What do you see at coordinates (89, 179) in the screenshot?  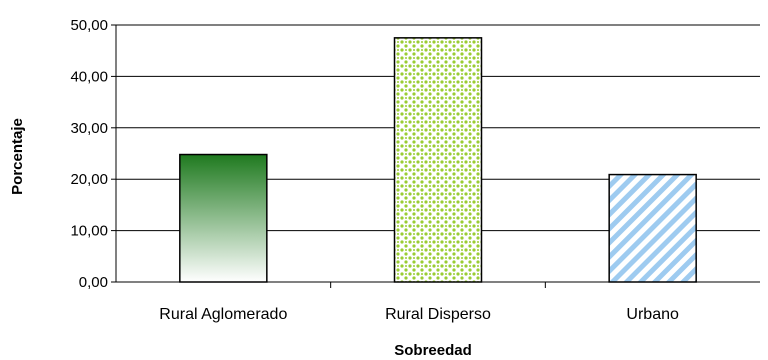 I see `y-tick-label: 20,00` at bounding box center [89, 179].